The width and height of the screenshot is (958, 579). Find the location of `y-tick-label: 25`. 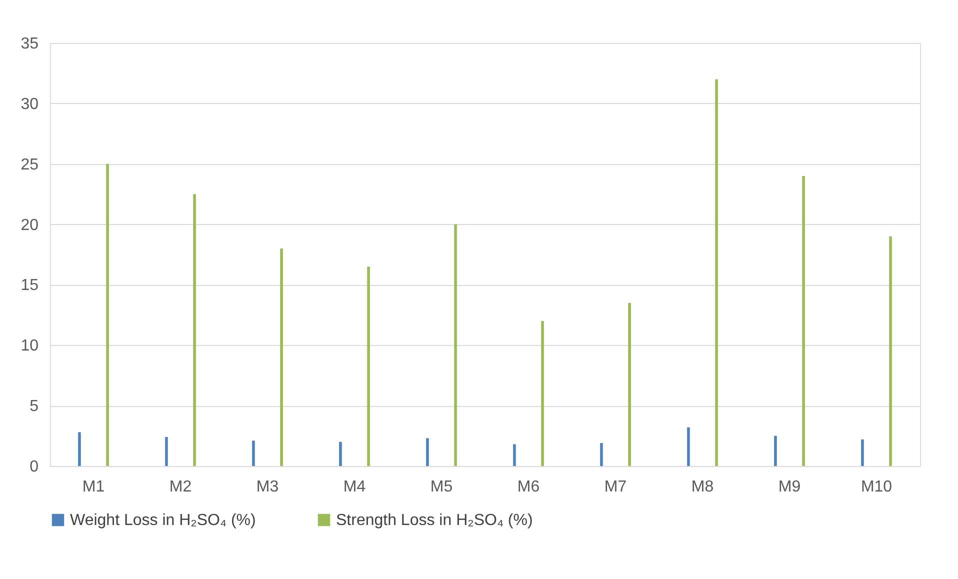

y-tick-label: 25 is located at coordinates (29, 165).